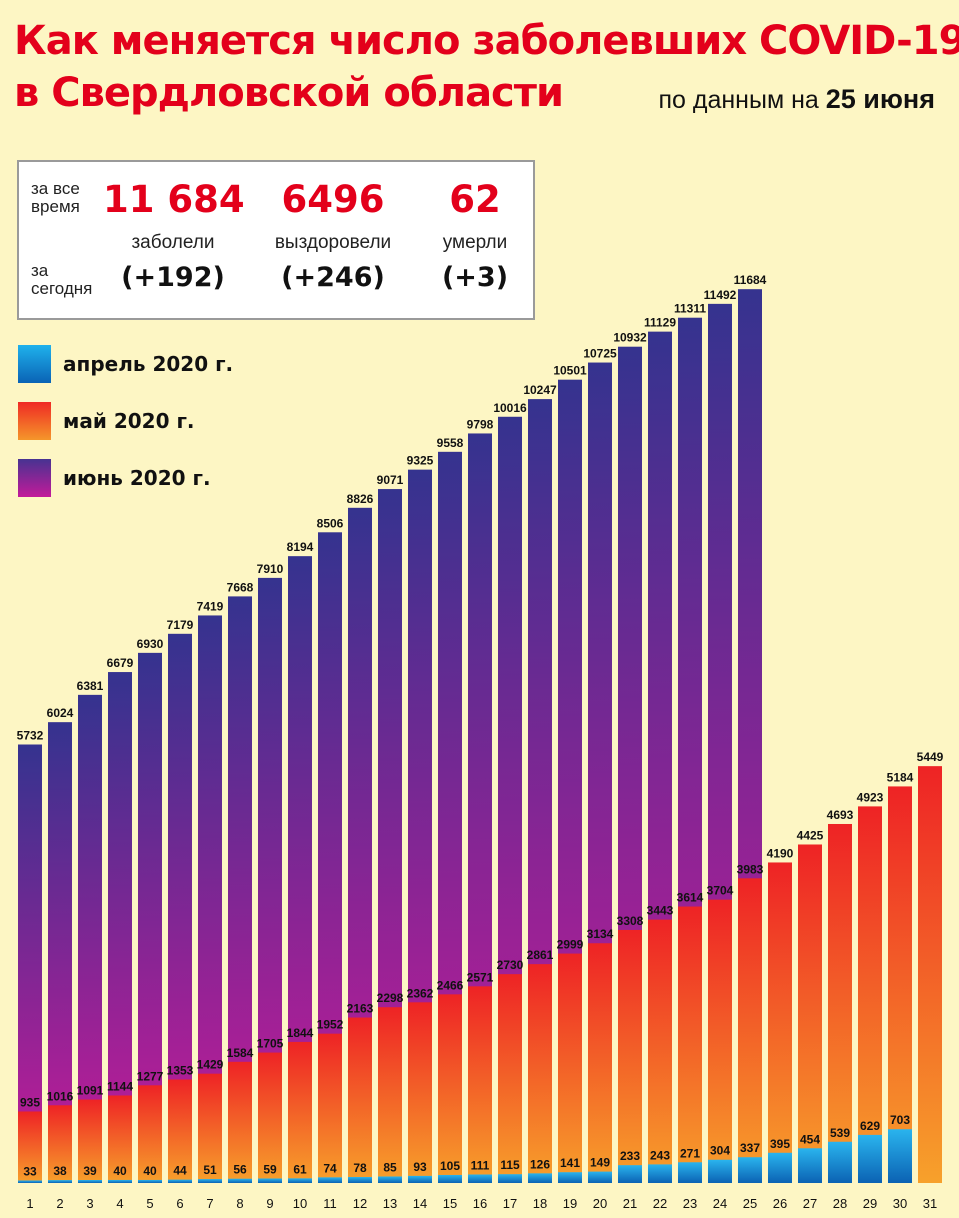 The width and height of the screenshot is (959, 1218). I want to click on label-june-day-3: 6381, so click(90, 686).